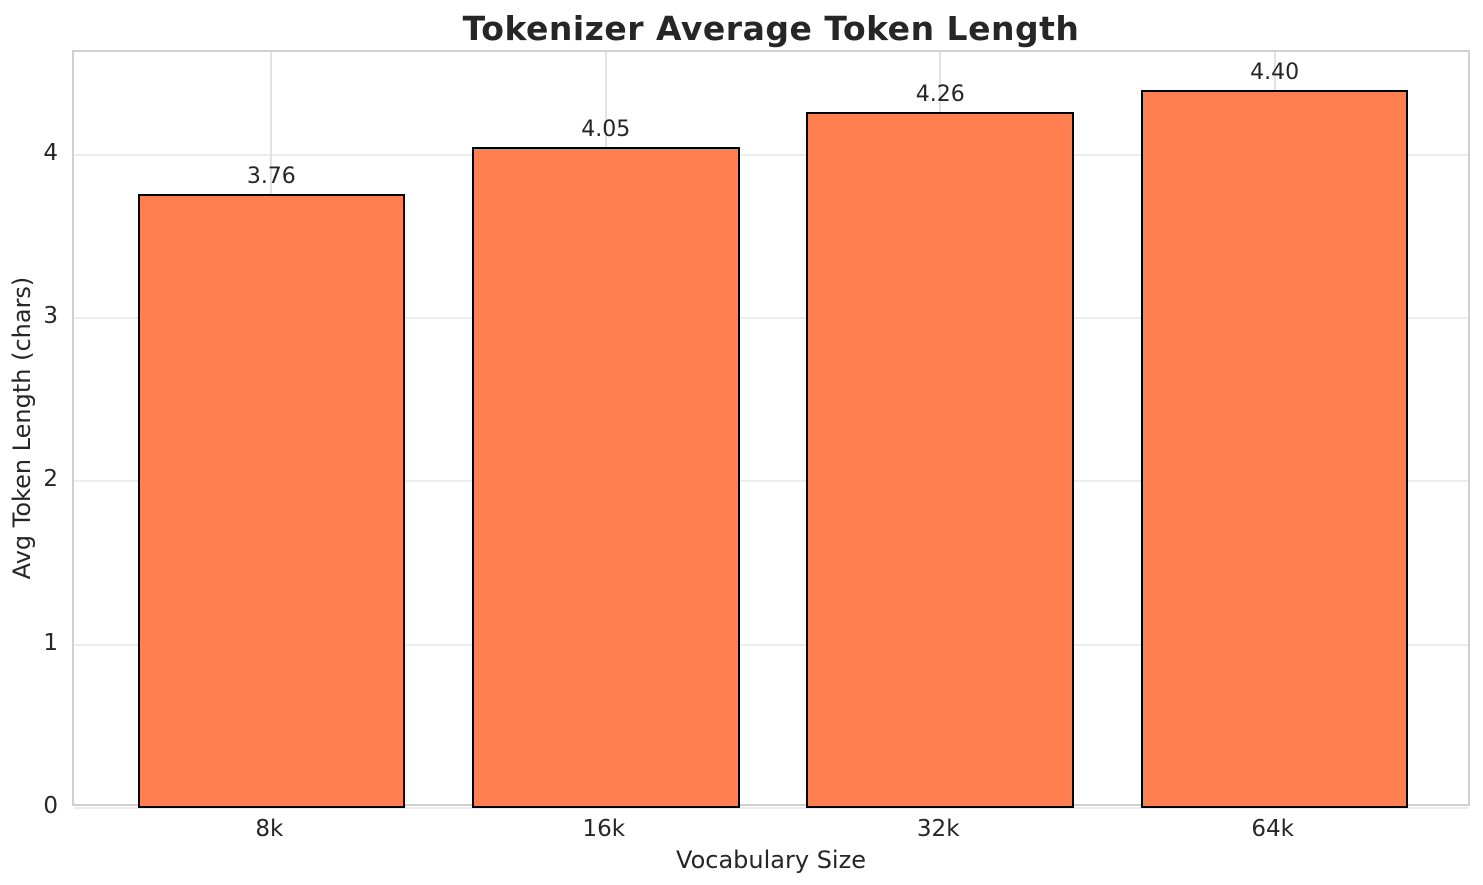 Image resolution: width=1483 pixels, height=885 pixels. Describe the element at coordinates (50, 316) in the screenshot. I see `y-tick-label: 3` at that location.